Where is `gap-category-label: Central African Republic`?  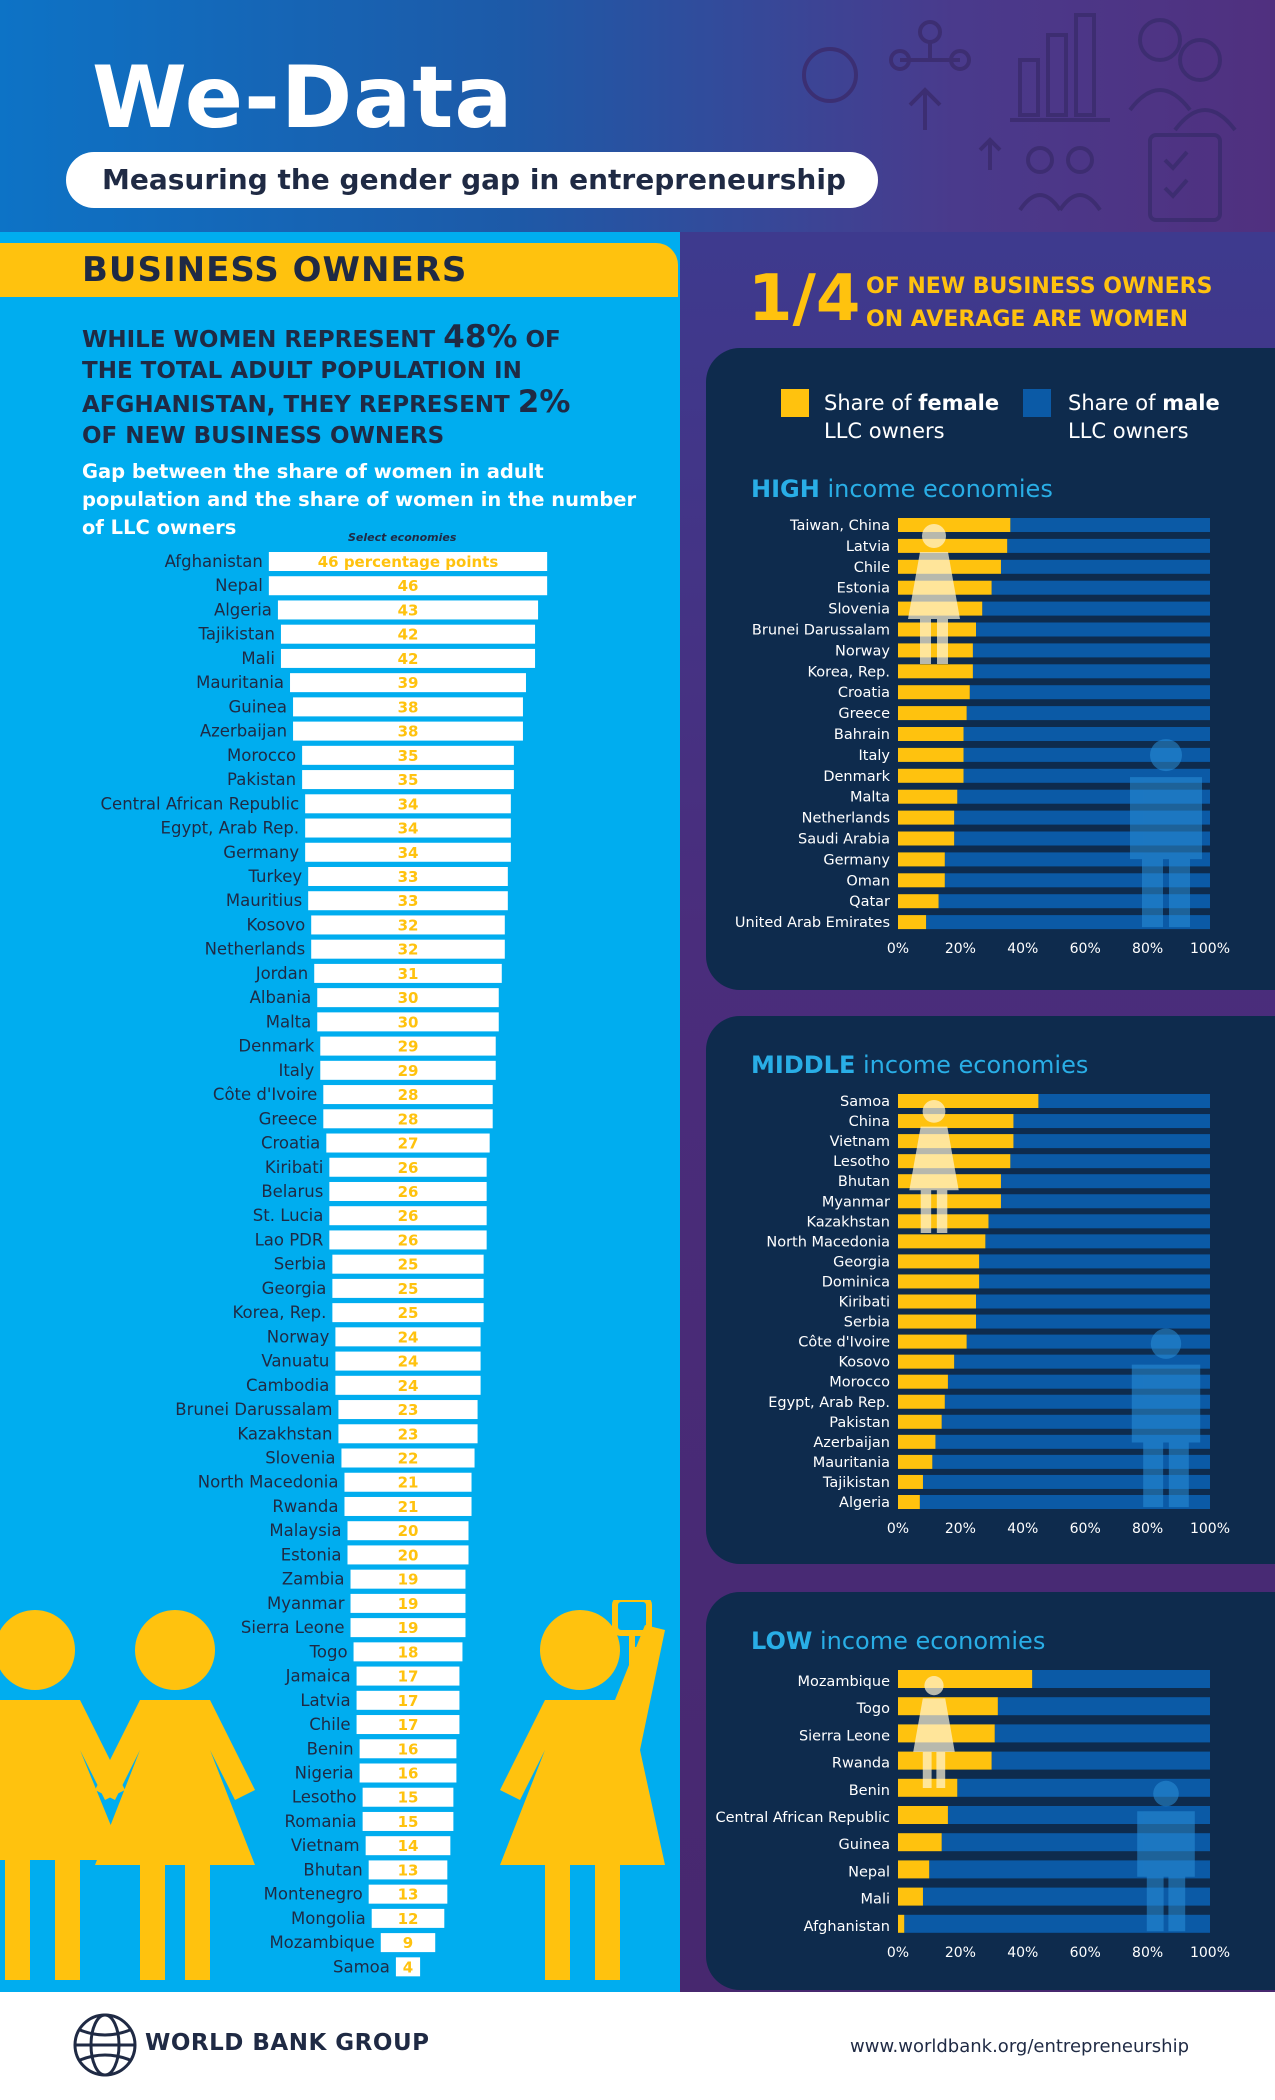 gap-category-label: Central African Republic is located at coordinates (200, 803).